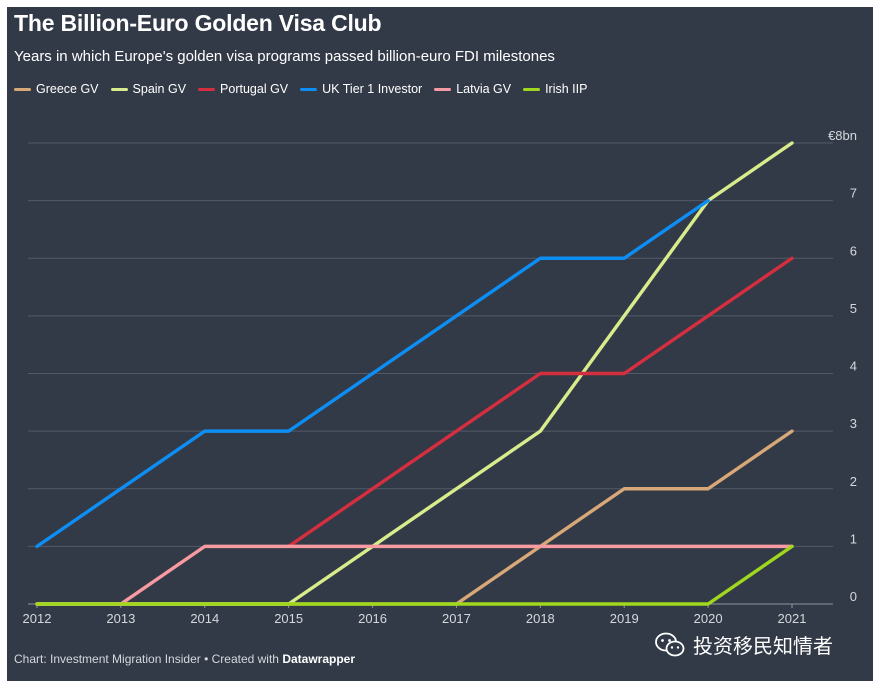 This screenshot has height=686, width=879. What do you see at coordinates (484, 89) in the screenshot?
I see `legend-label: Latvia GV` at bounding box center [484, 89].